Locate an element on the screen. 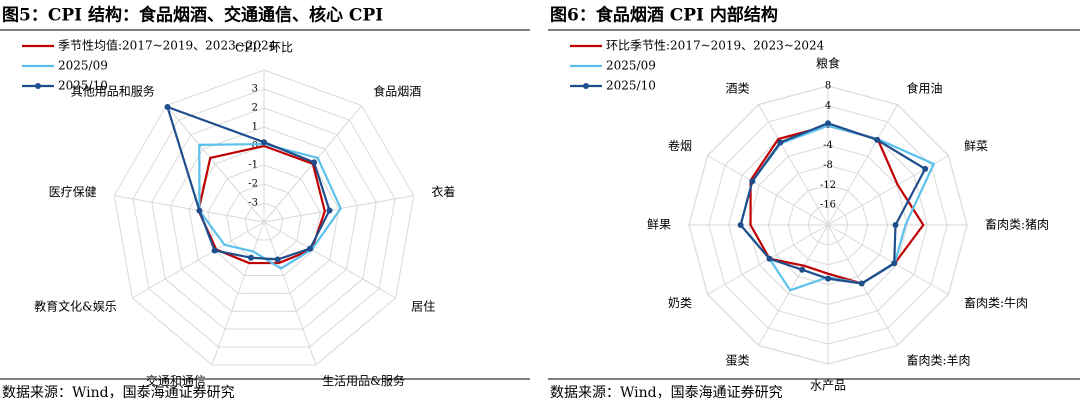 The image size is (1080, 406). r-tick-label: -3 is located at coordinates (253, 203).